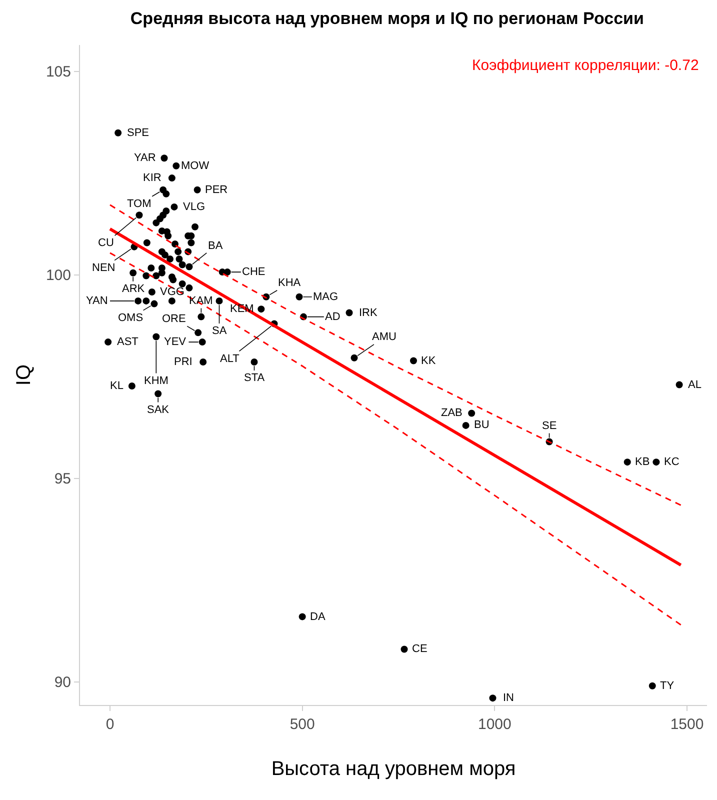 The image size is (717, 800). What do you see at coordinates (332, 317) in the screenshot?
I see `annotation: AD` at bounding box center [332, 317].